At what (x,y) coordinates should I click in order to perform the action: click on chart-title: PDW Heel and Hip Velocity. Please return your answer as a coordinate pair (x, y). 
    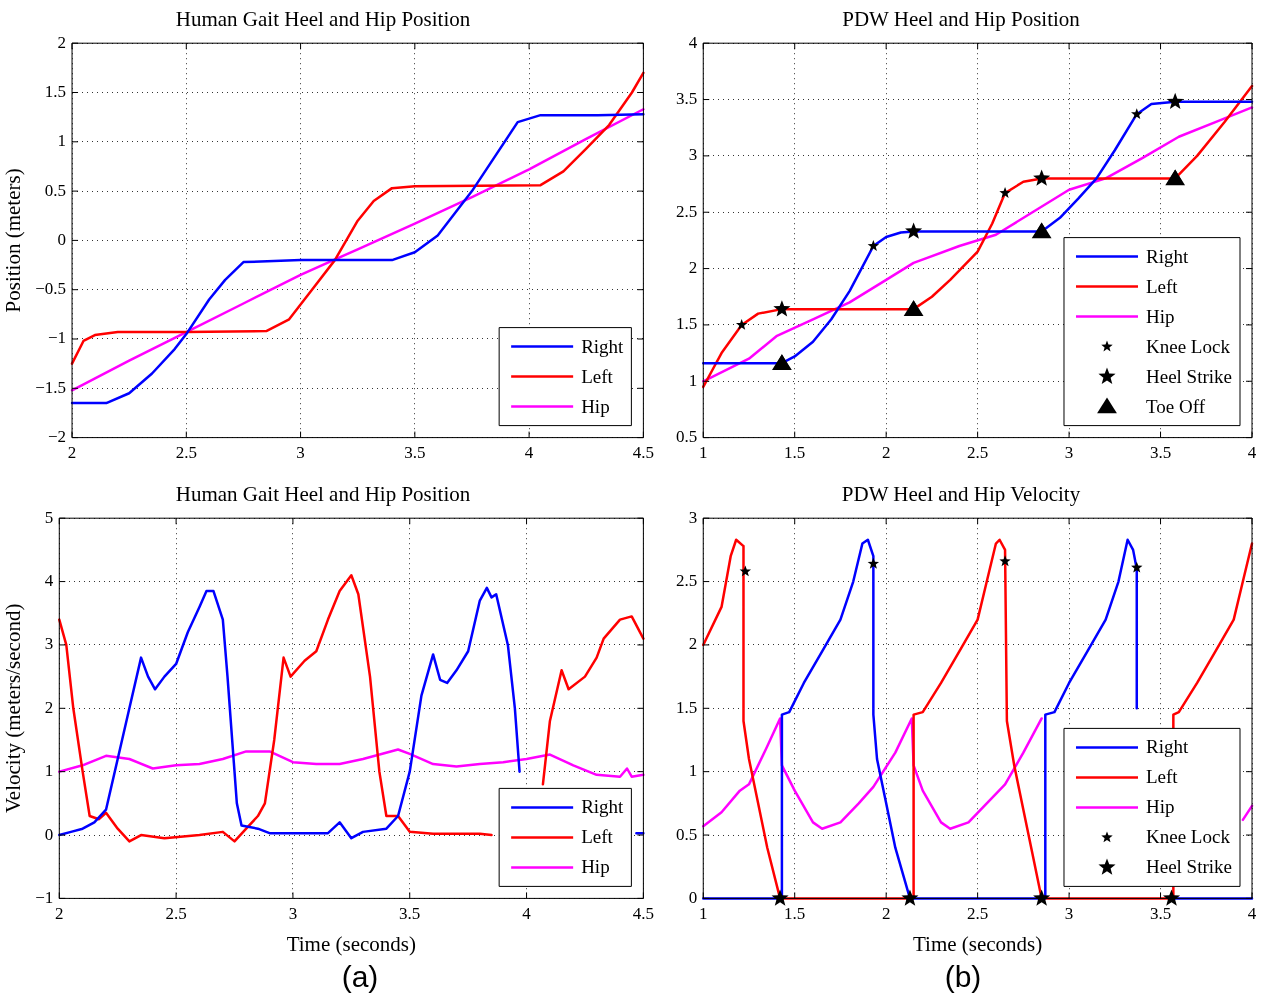
    Looking at the image, I should click on (961, 494).